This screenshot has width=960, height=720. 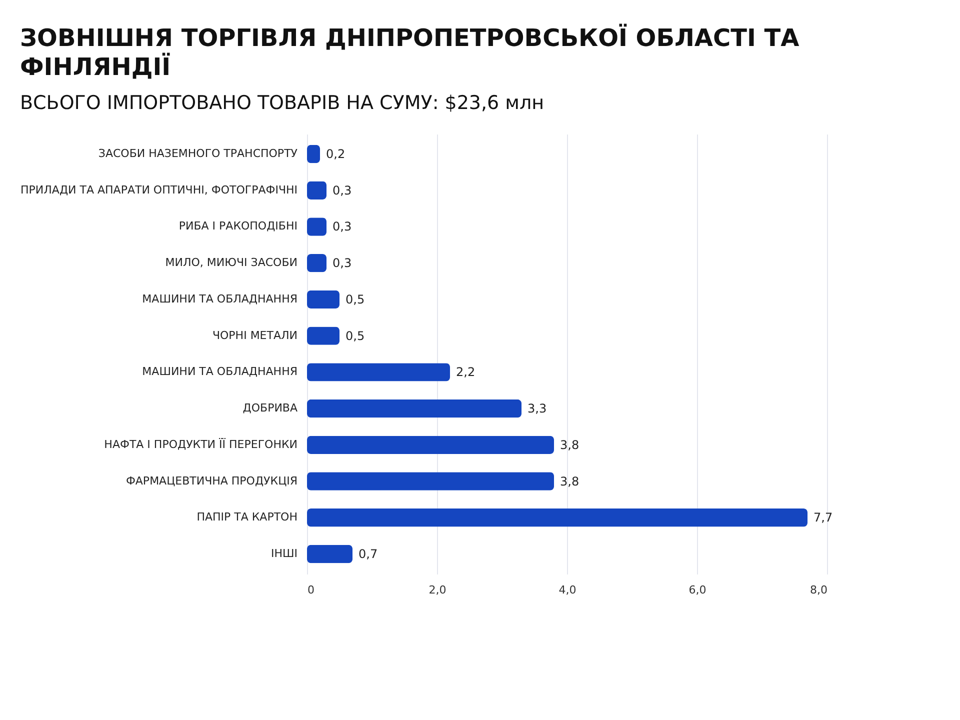 What do you see at coordinates (255, 335) in the screenshot?
I see `y-tick-label: ЧОРНІ МЕТАЛИ` at bounding box center [255, 335].